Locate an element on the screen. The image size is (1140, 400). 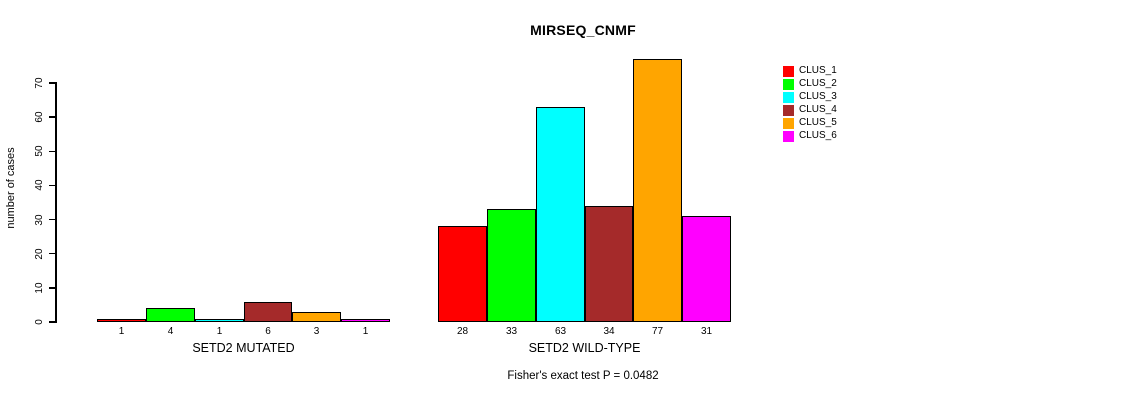
y-axis-tick-label: 30 is located at coordinates (39, 220).